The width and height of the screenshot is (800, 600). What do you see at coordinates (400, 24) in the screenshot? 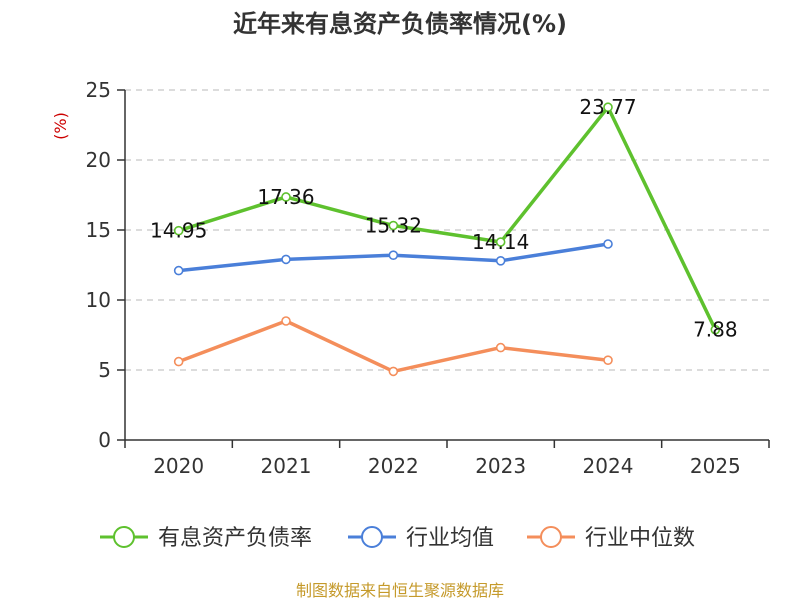
I see `chart-title: 近年来有息资产负债率情况(%)` at bounding box center [400, 24].